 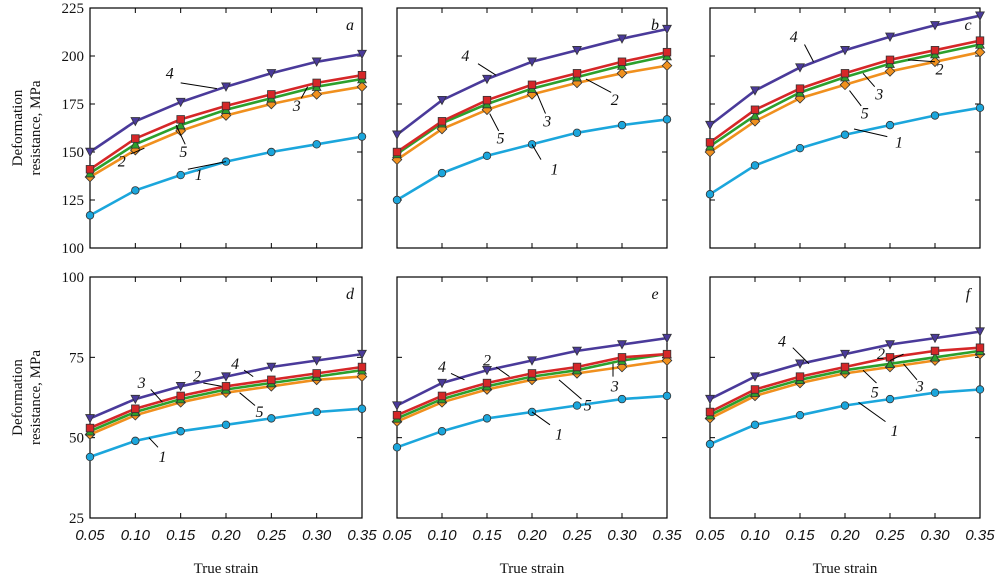 I want to click on panel-c: 1 2 3 4 5 c, so click(x=845, y=128).